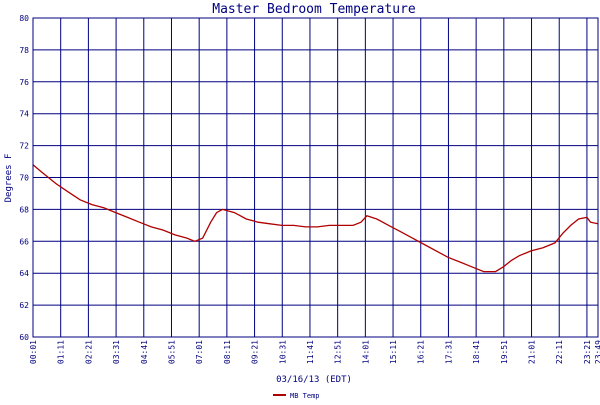 The image size is (600, 405). What do you see at coordinates (24, 337) in the screenshot?
I see `y-tick-label: 60` at bounding box center [24, 337].